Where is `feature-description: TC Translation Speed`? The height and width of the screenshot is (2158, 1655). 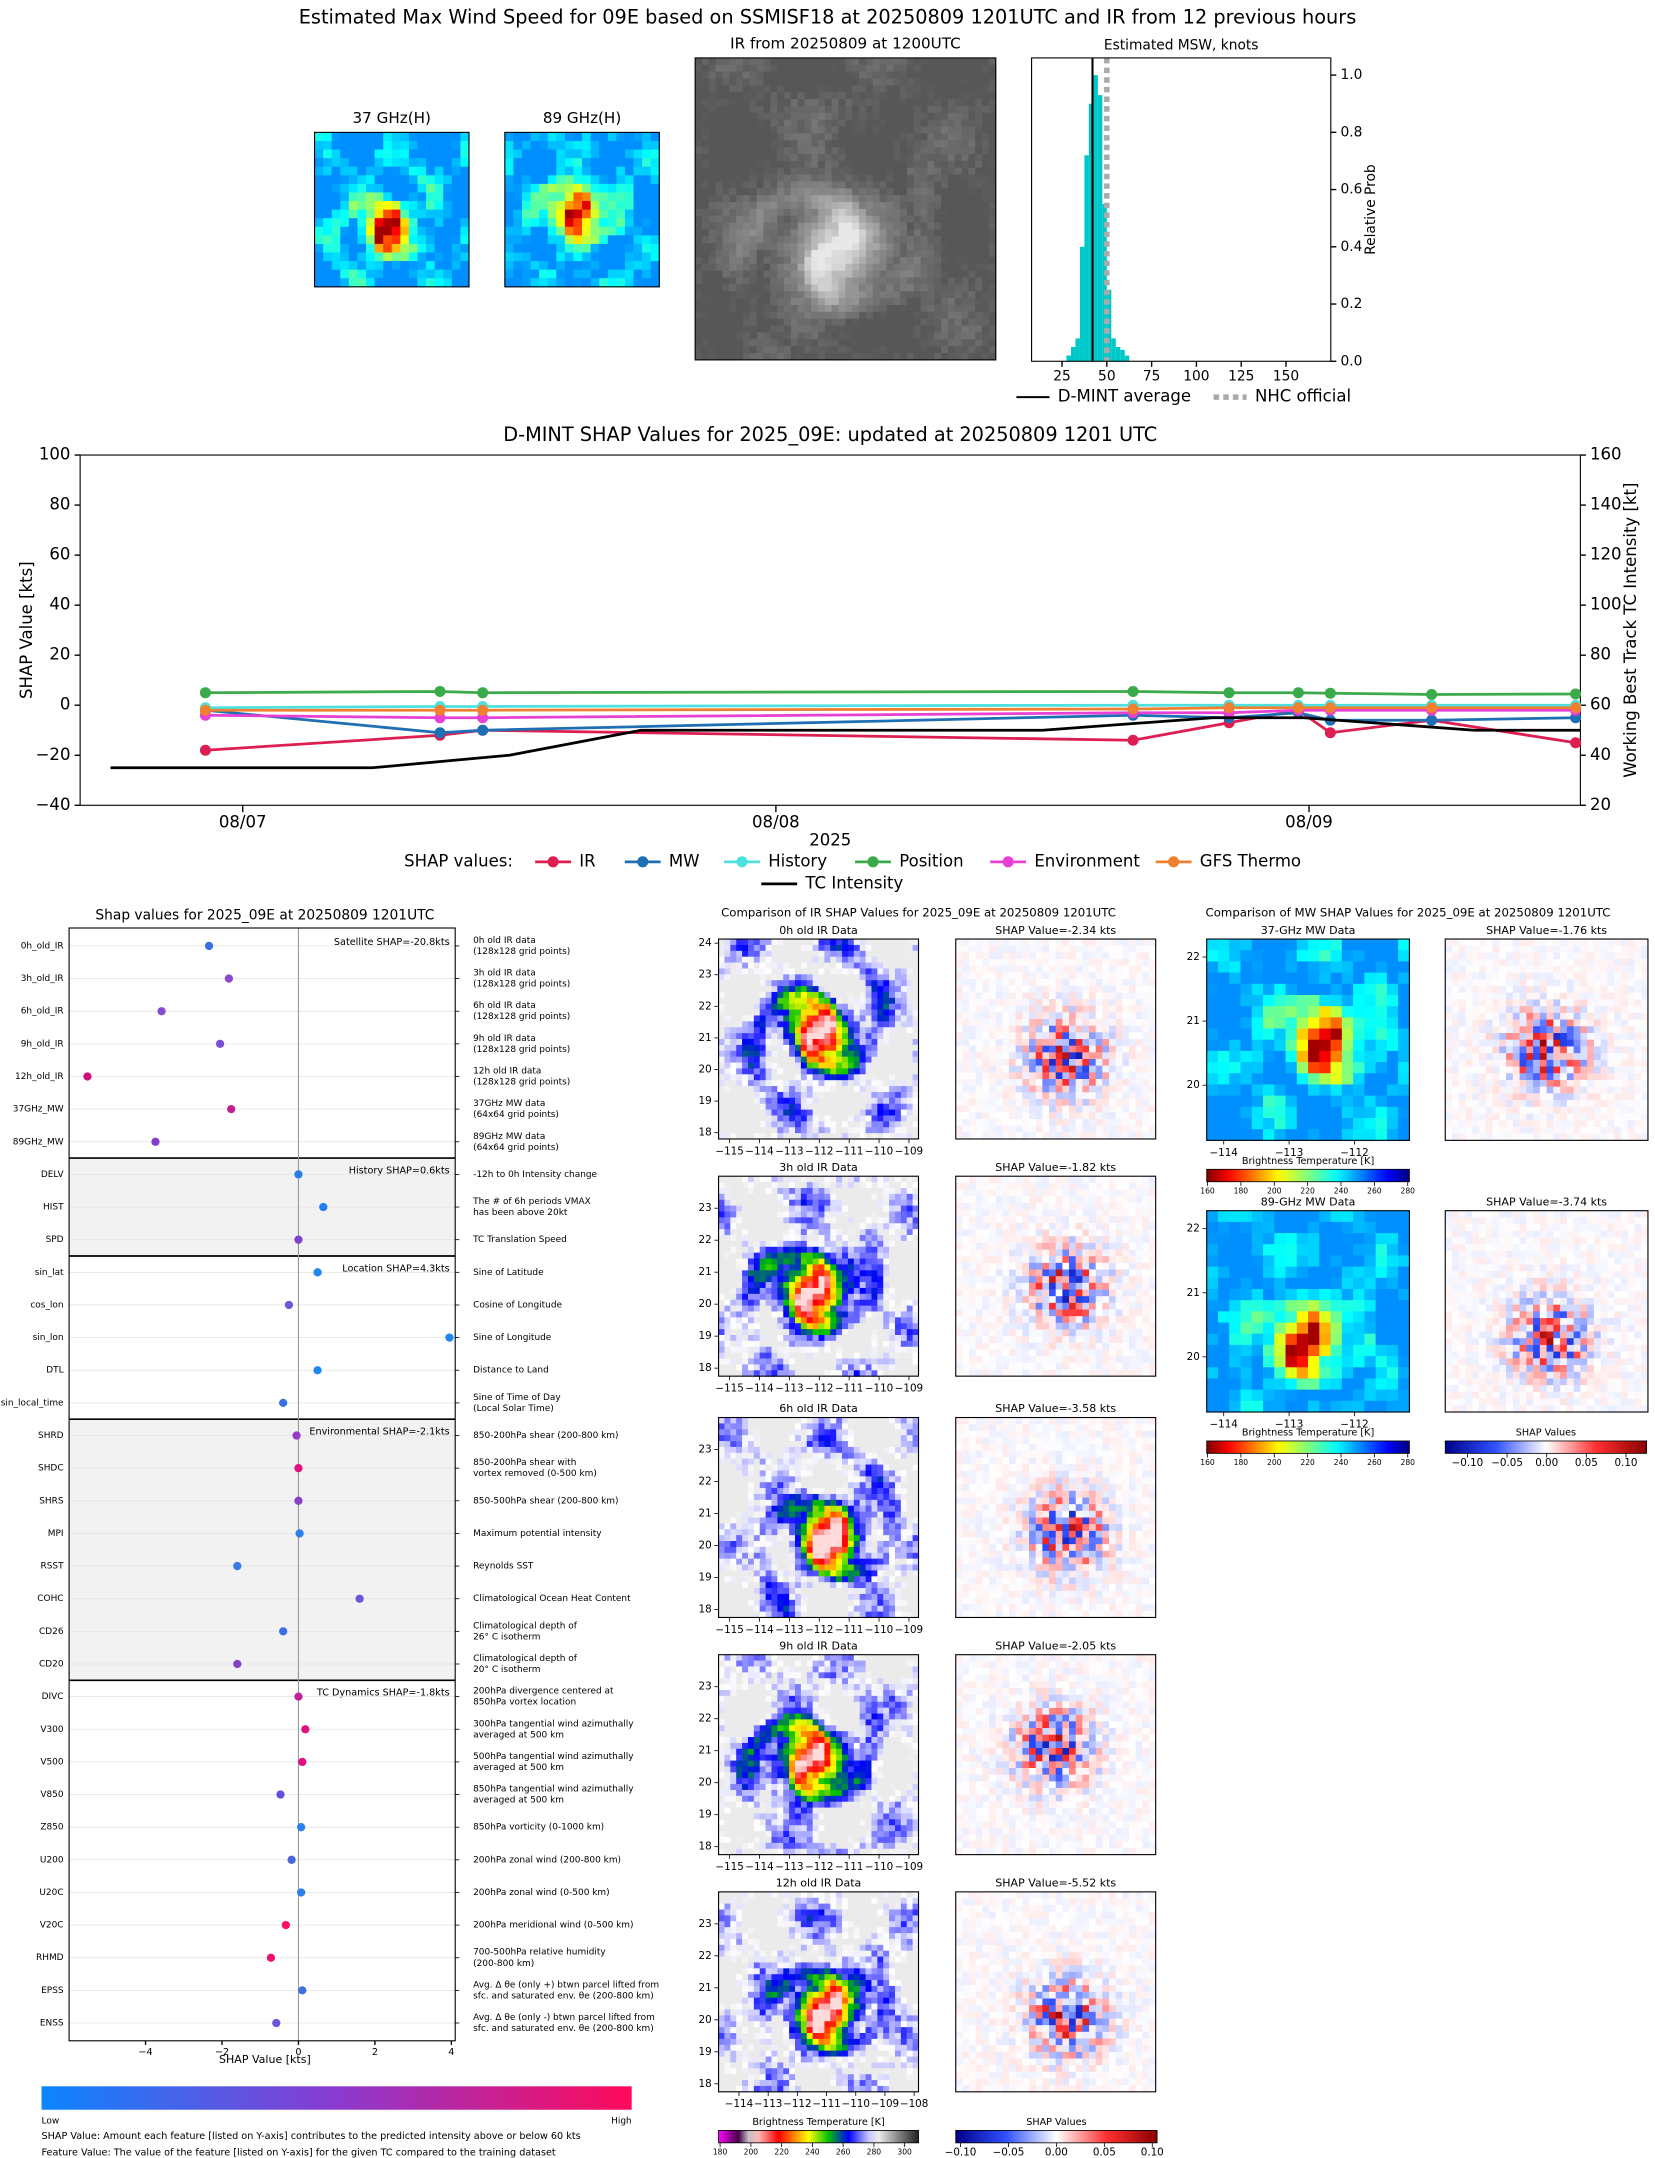
feature-description: TC Translation Speed is located at coordinates (519, 1240).